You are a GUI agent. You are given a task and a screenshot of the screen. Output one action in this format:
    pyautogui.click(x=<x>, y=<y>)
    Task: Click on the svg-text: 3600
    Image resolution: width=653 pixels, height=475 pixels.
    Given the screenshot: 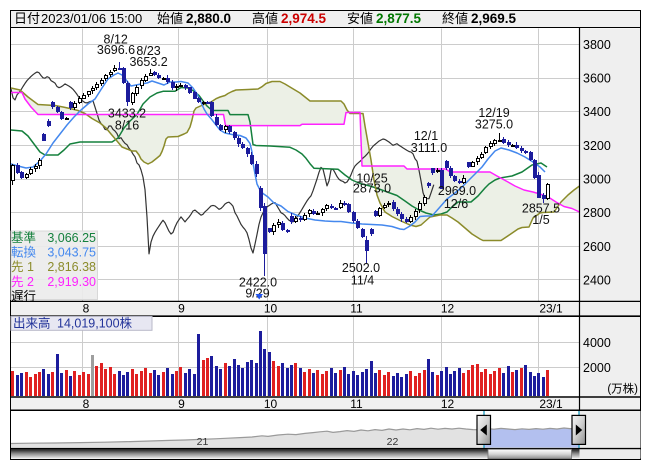 What is the action you would take?
    pyautogui.click(x=597, y=79)
    